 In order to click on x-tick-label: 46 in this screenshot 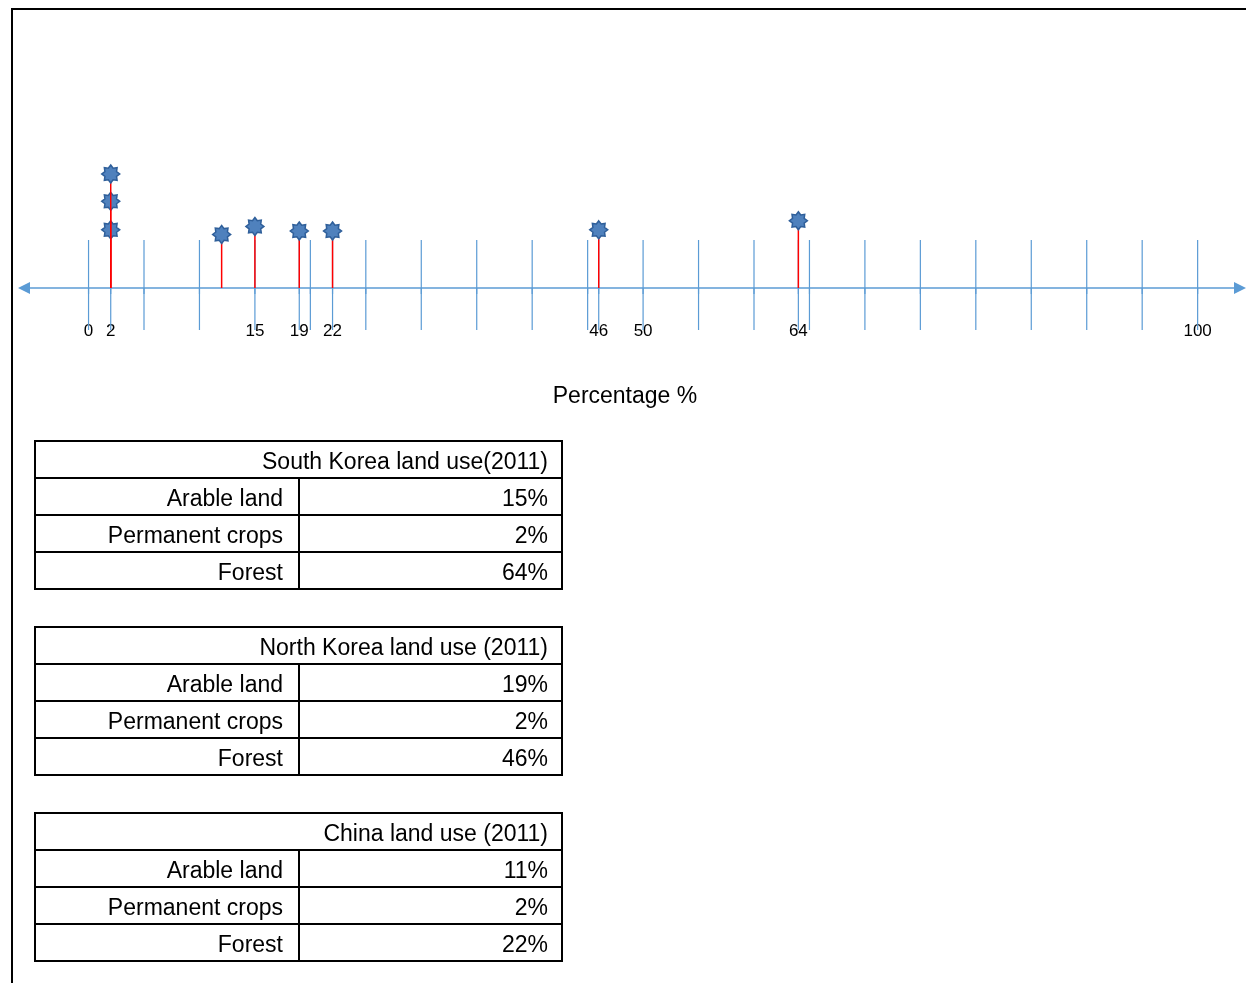, I will do `click(599, 330)`.